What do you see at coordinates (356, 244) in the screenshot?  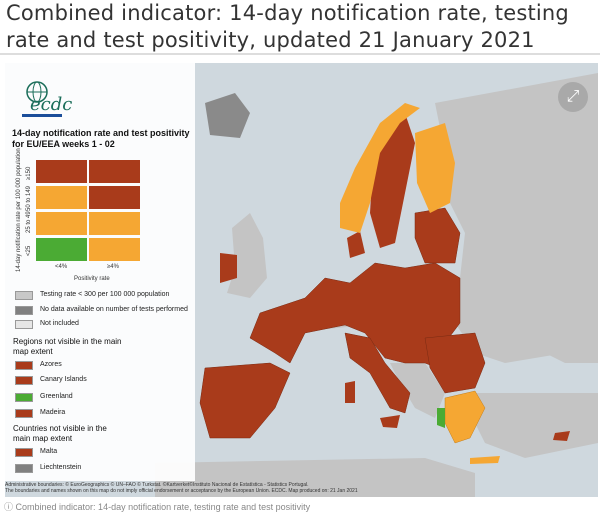 I see `denmark-red` at bounding box center [356, 244].